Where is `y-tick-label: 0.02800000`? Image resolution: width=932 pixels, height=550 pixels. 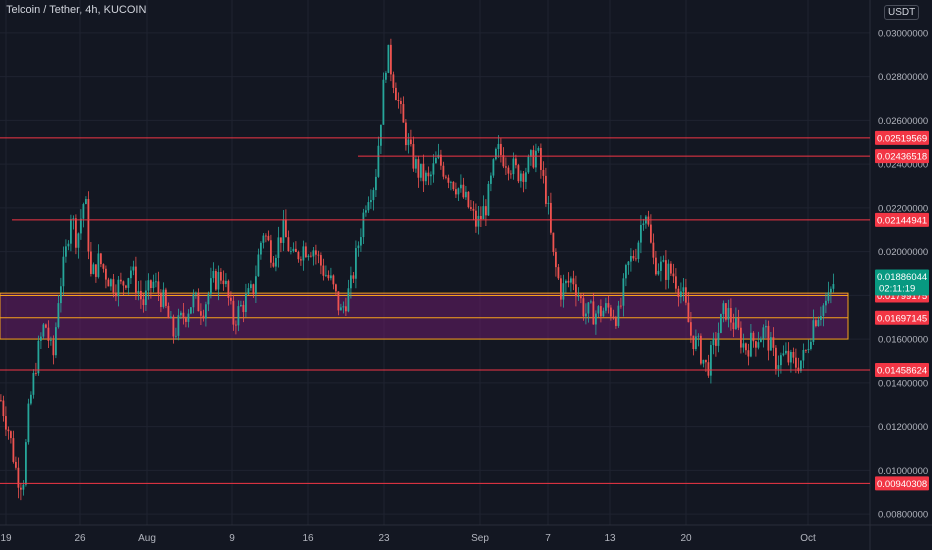
y-tick-label: 0.02800000 is located at coordinates (903, 77).